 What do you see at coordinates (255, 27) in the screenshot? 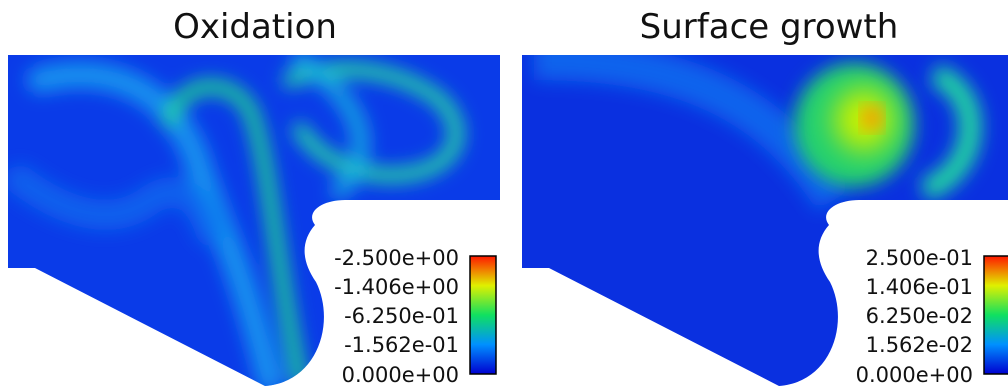
I see `panel-title: Oxidation` at bounding box center [255, 27].